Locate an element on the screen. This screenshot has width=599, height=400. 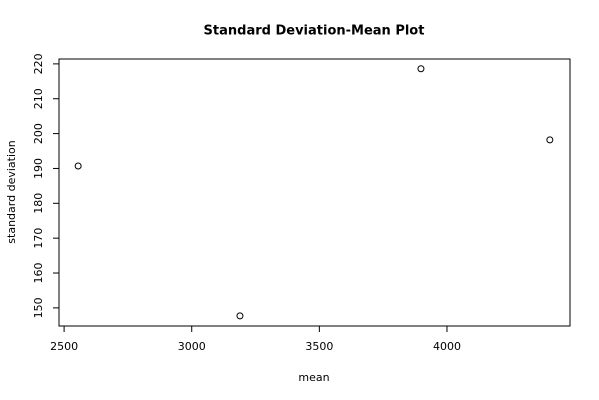
x-tick-label: 4000 is located at coordinates (447, 346).